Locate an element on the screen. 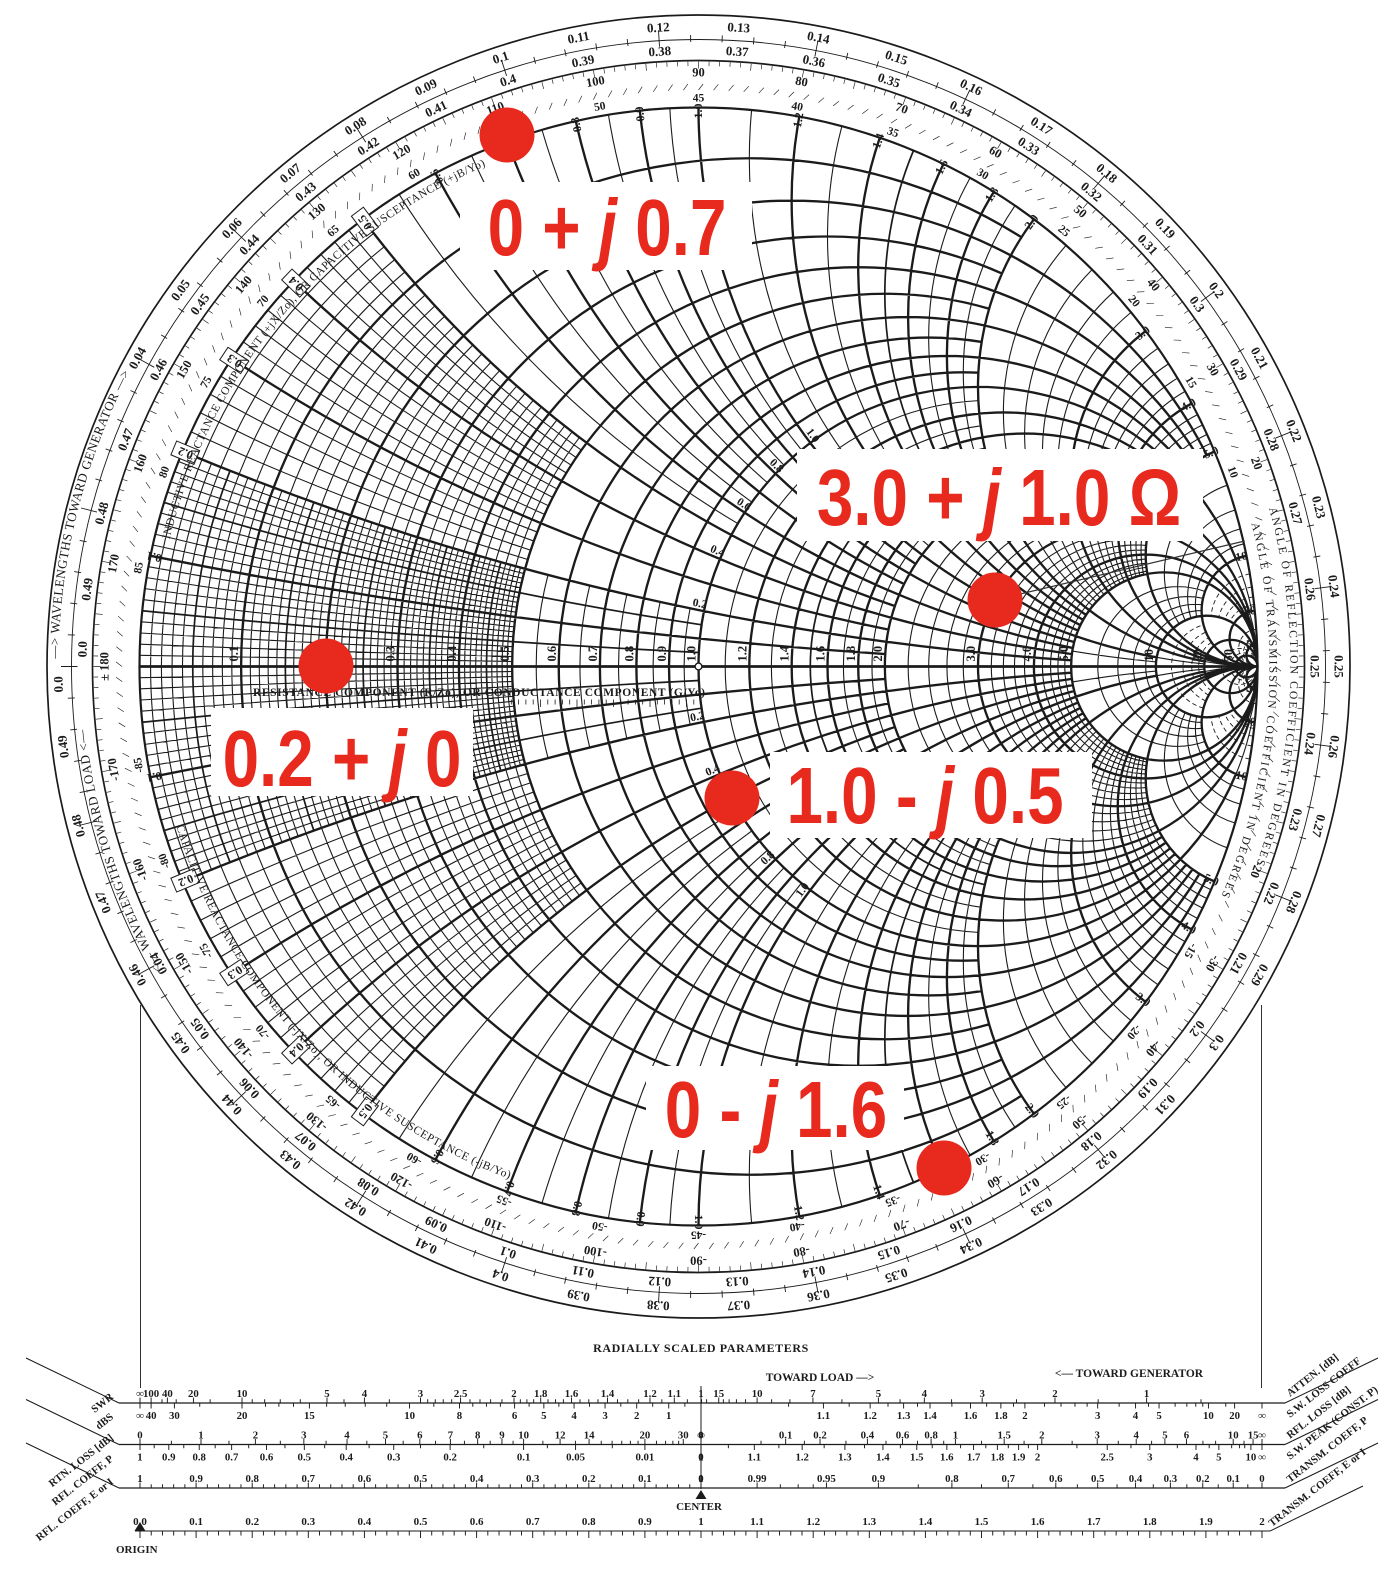 Image resolution: width=1400 pixels, height=1570 pixels. svg-text: ± 180 is located at coordinates (105, 666).